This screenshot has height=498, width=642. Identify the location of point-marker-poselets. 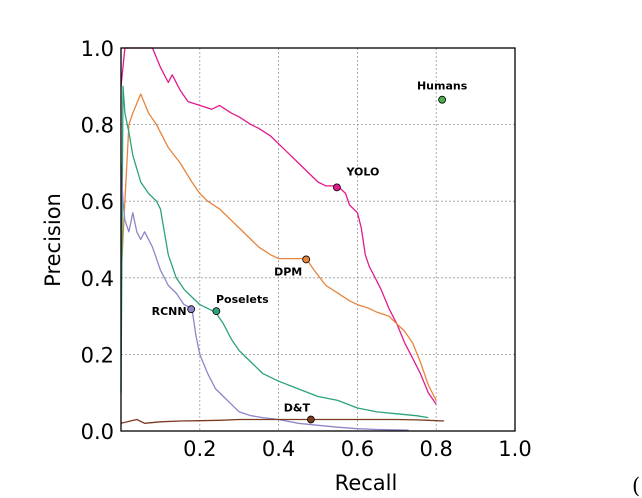
(216, 311).